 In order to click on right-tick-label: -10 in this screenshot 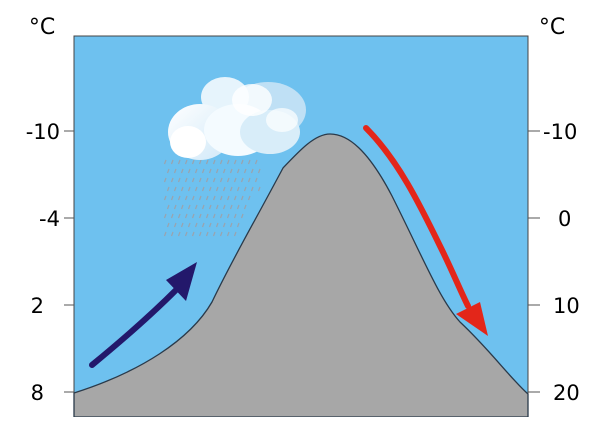, I will do `click(560, 132)`.